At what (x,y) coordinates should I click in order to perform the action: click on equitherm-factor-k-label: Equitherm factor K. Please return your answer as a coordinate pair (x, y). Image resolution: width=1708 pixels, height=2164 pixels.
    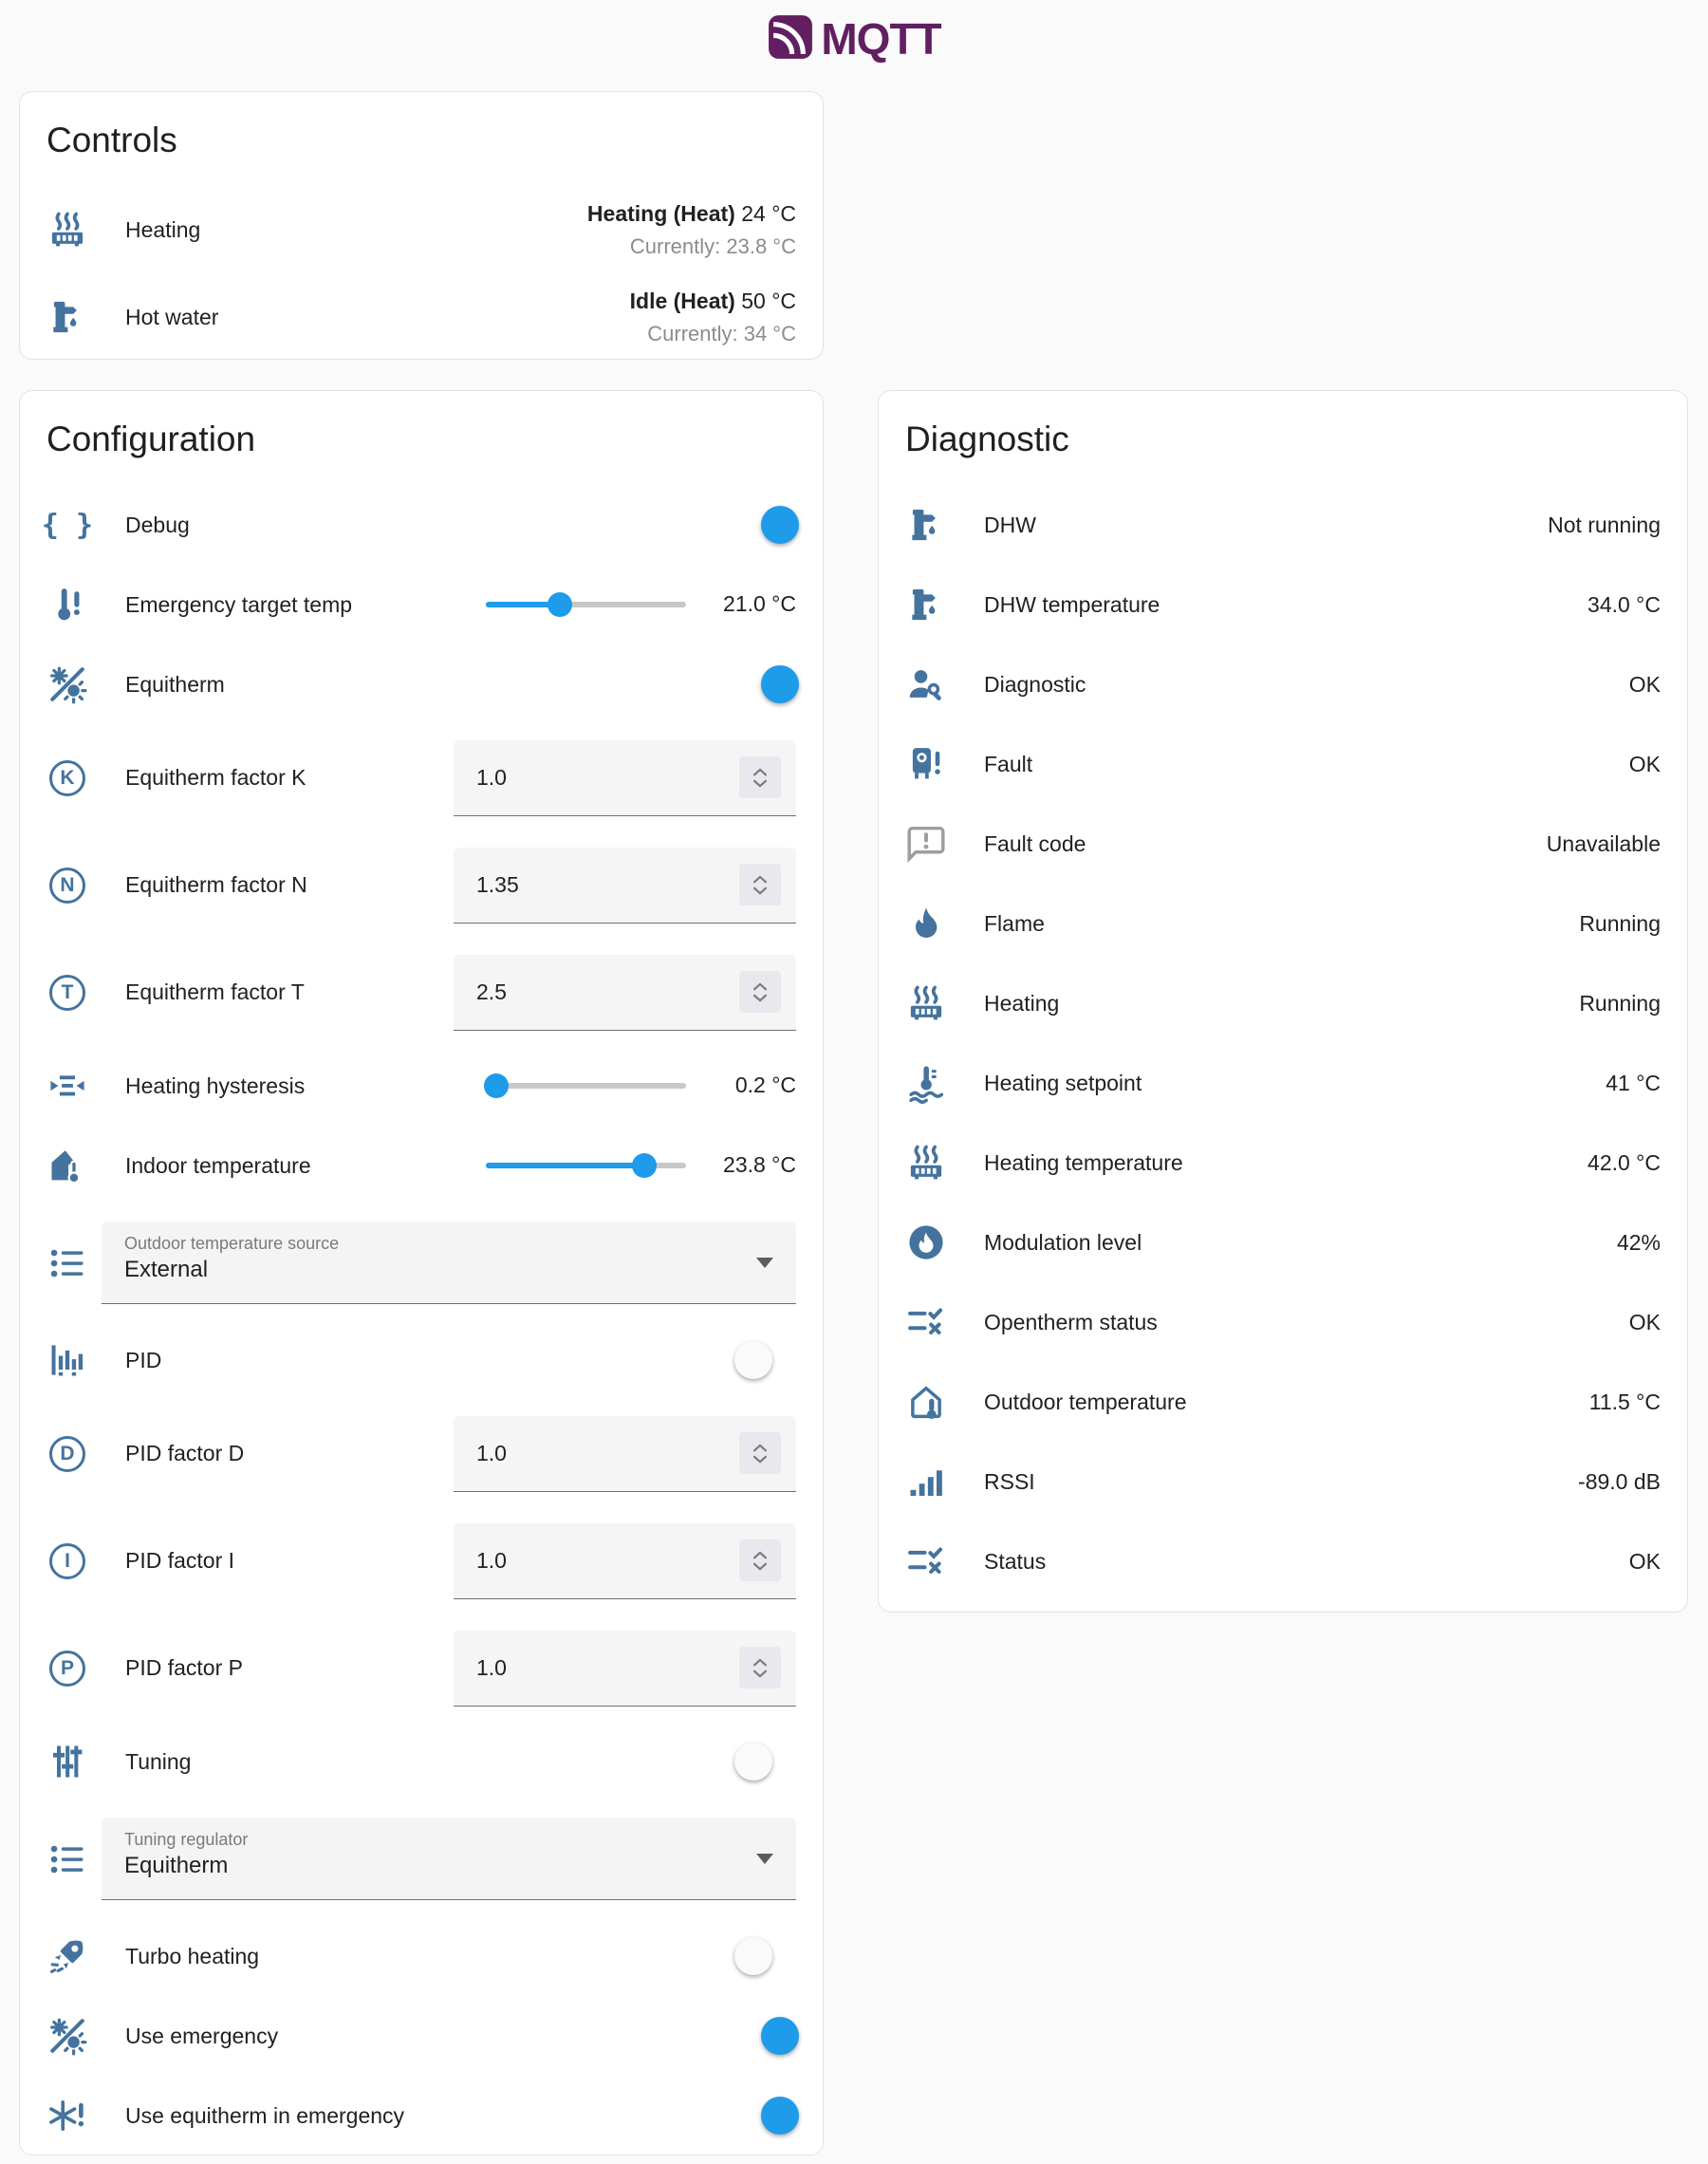
    Looking at the image, I should click on (216, 777).